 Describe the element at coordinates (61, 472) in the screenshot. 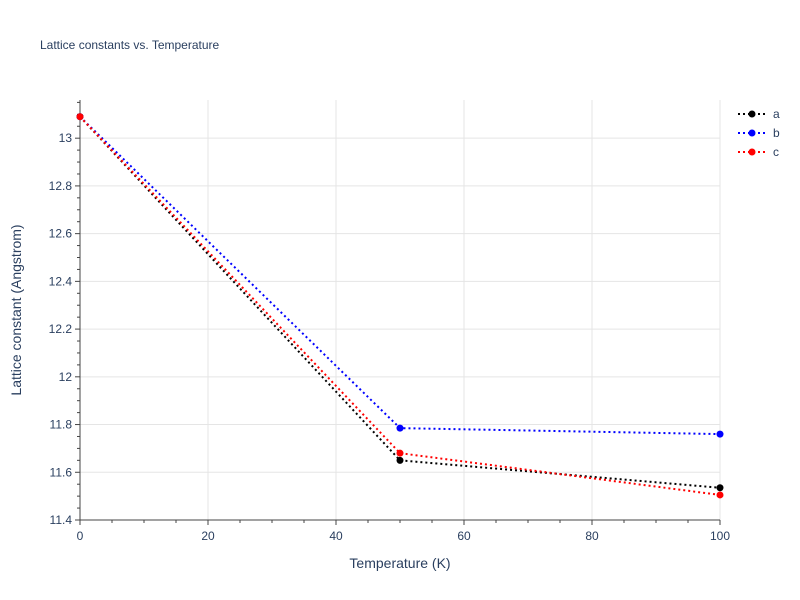

I see `y-tick-label: 11.6` at that location.